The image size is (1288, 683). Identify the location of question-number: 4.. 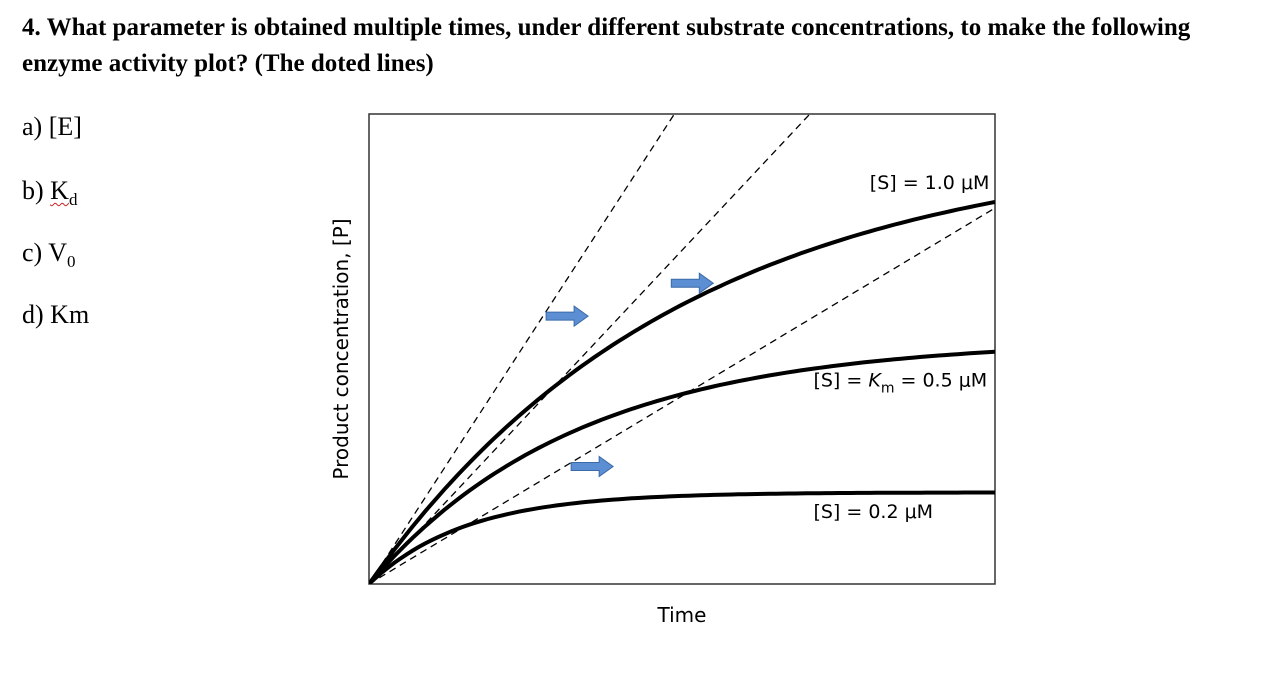
(31, 27).